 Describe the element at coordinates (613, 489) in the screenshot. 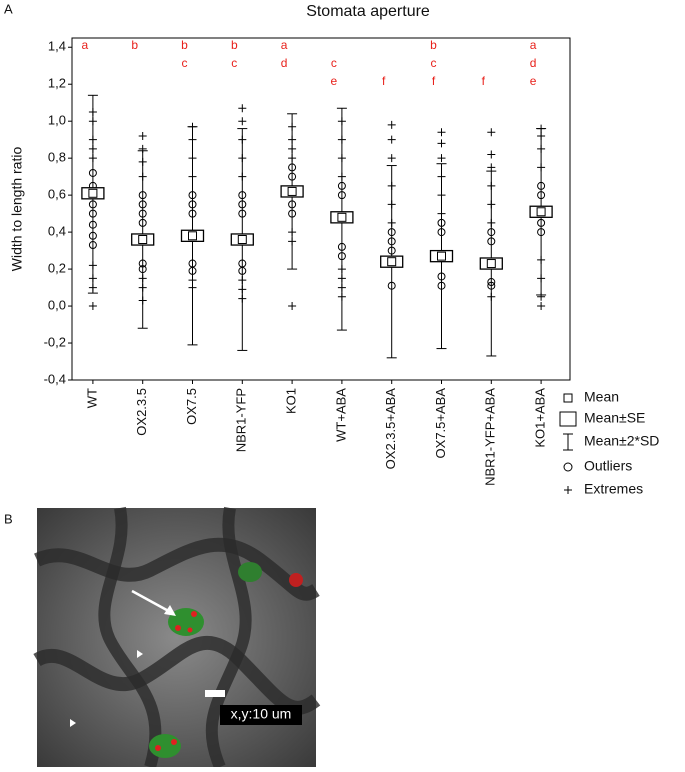

I see `legend-label: Extremes` at that location.